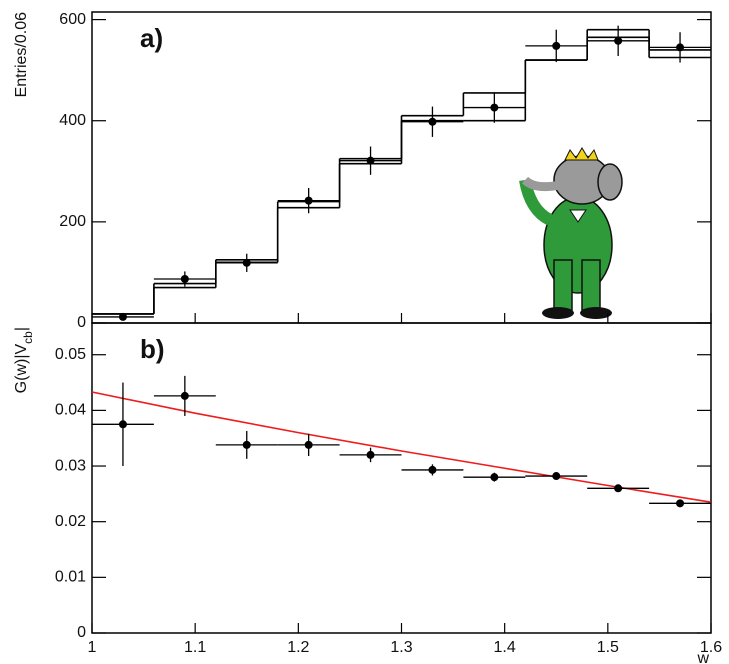 The height and width of the screenshot is (664, 729). I want to click on x-tick-label: 1, so click(92, 647).